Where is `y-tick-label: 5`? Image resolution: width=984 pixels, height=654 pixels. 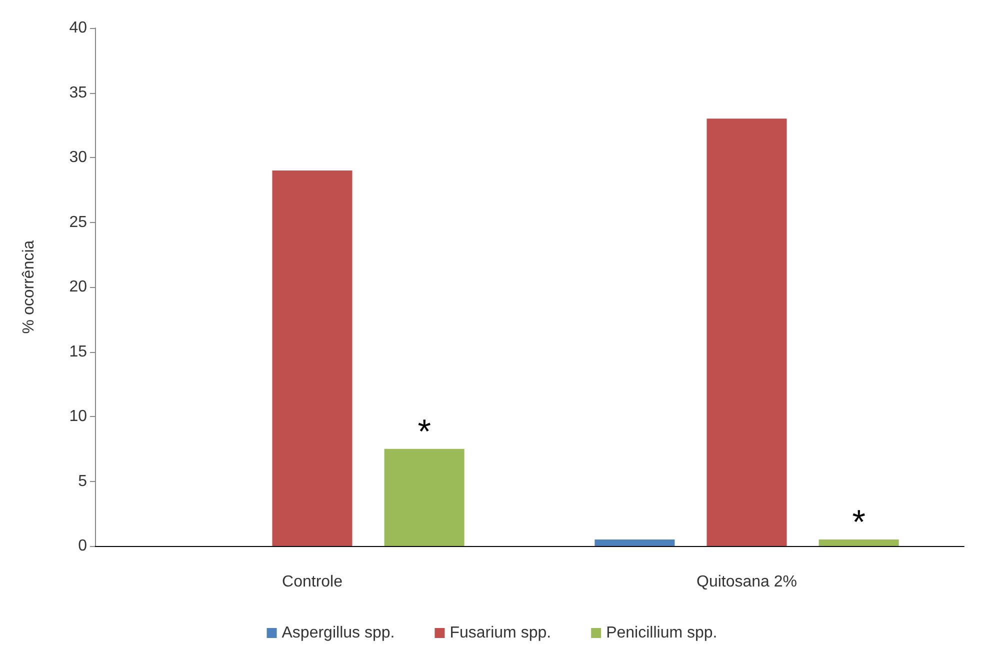
y-tick-label: 5 is located at coordinates (83, 481).